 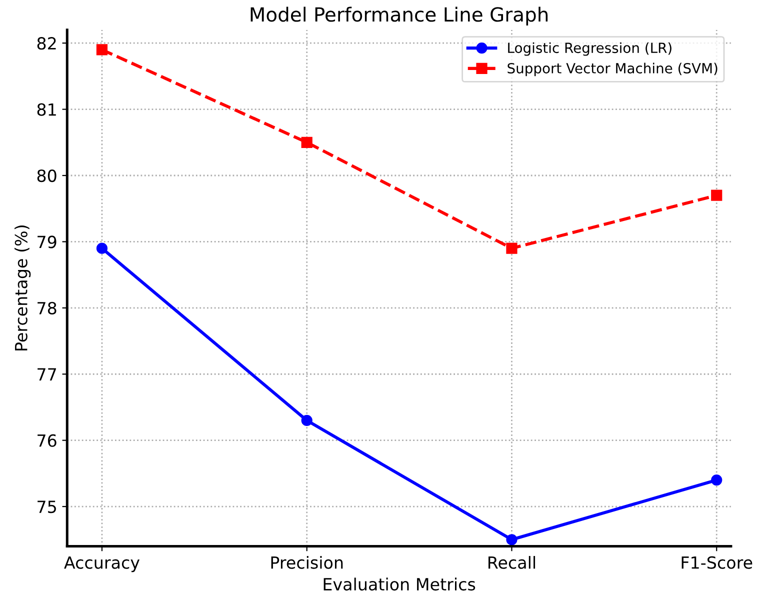 What do you see at coordinates (613, 69) in the screenshot?
I see `legend-label: Support Vector Machine (SVM)` at bounding box center [613, 69].